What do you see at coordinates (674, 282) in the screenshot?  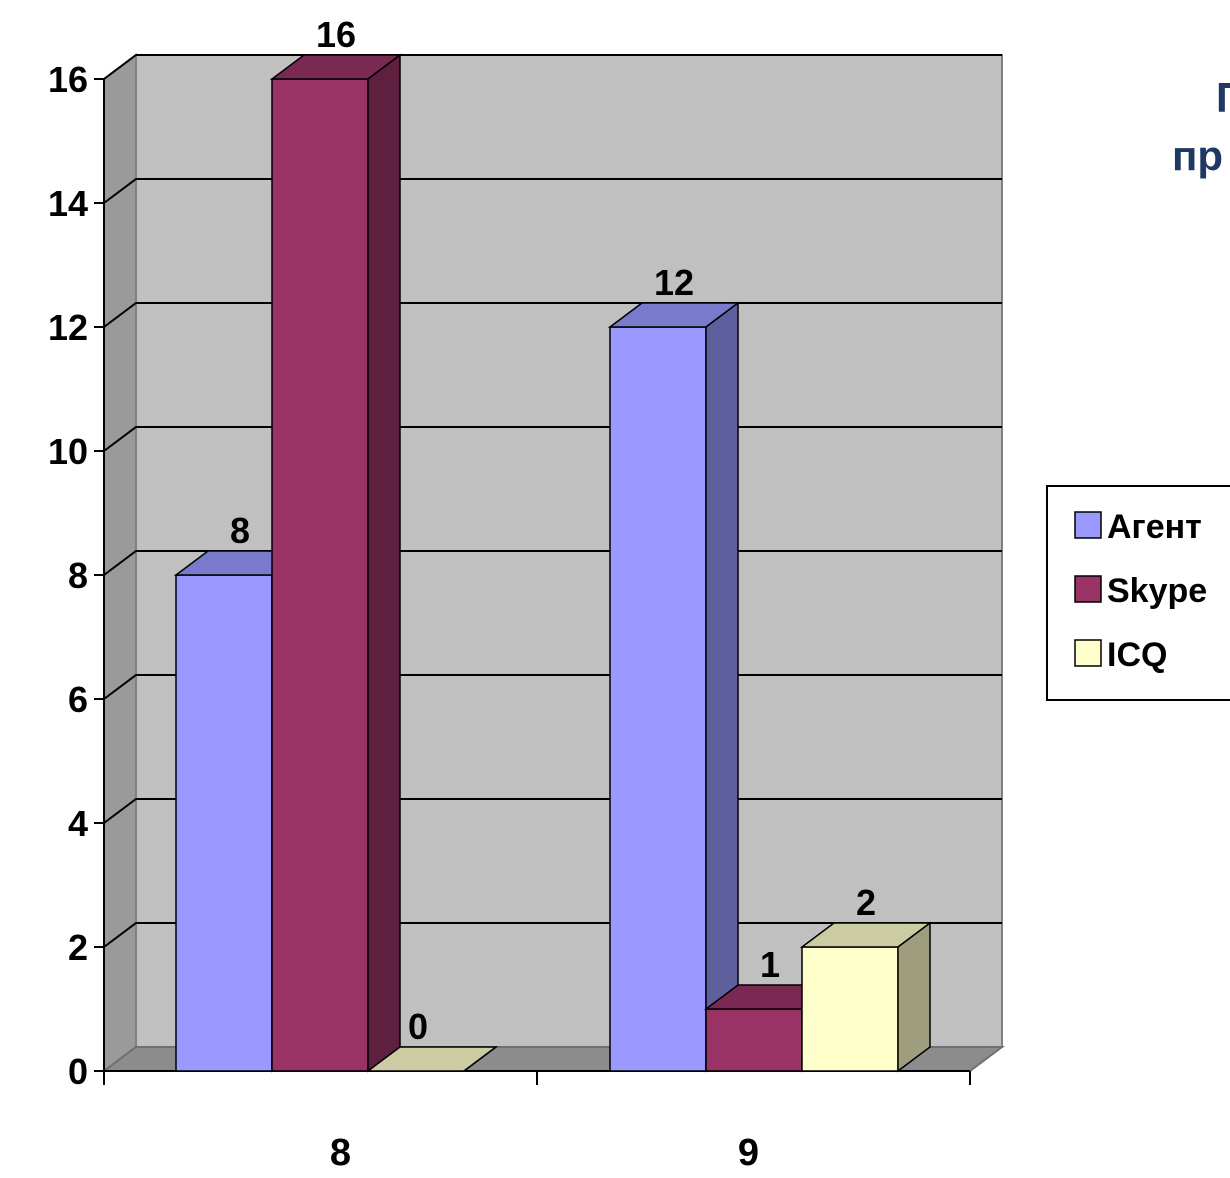 I see `data-label: 12` at bounding box center [674, 282].